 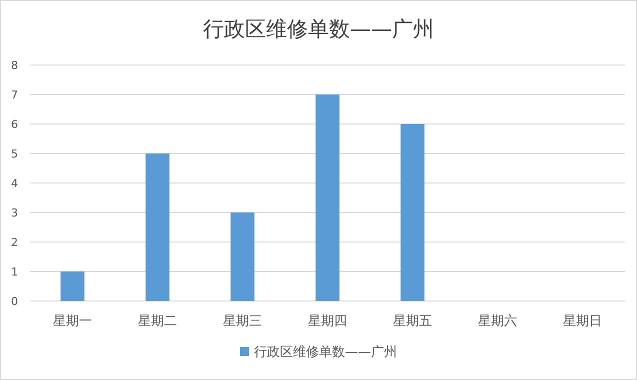 I want to click on x-tick-label: 星期六, so click(x=497, y=321).